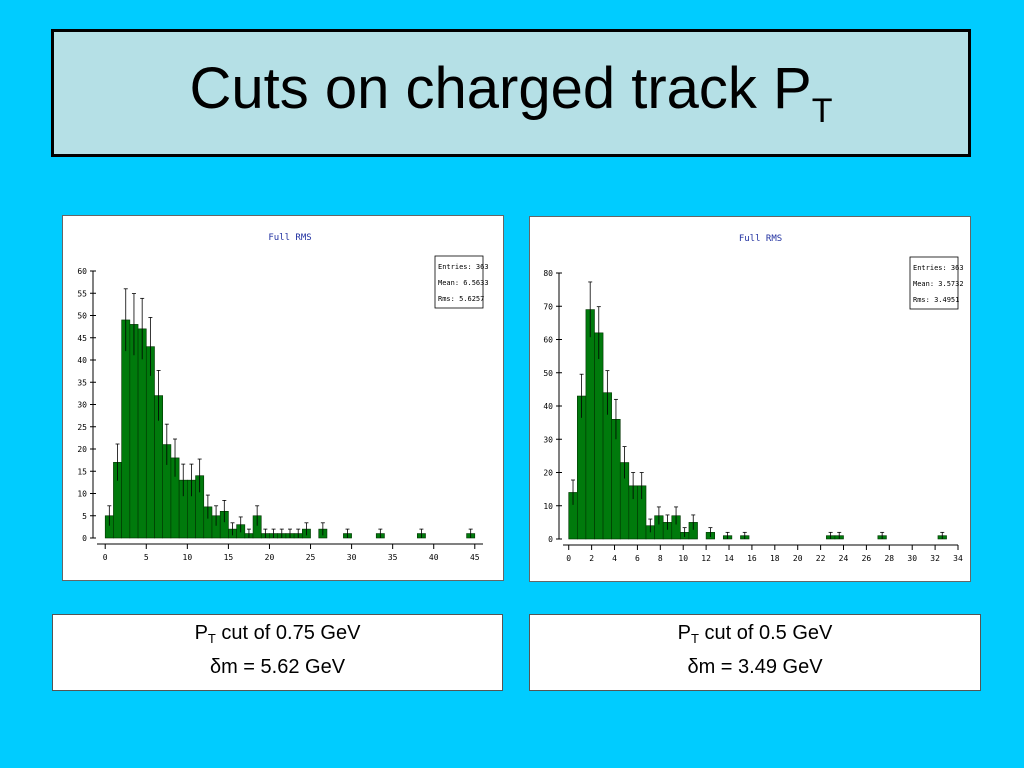 The image size is (1024, 768). I want to click on slide-title: Cuts on charged track PT, so click(511, 93).